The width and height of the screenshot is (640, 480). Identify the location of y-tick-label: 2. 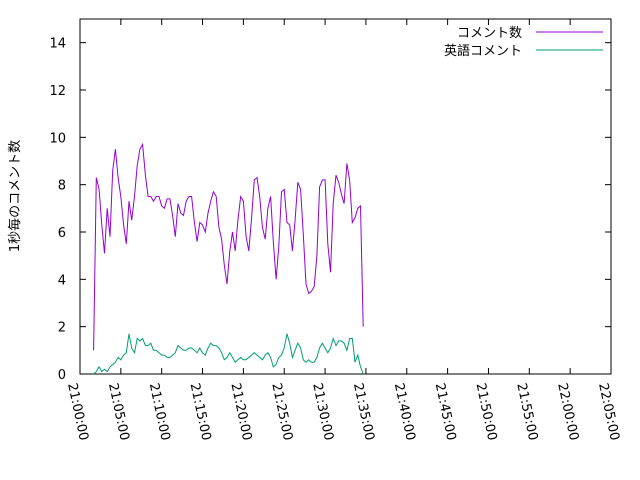
(62, 328).